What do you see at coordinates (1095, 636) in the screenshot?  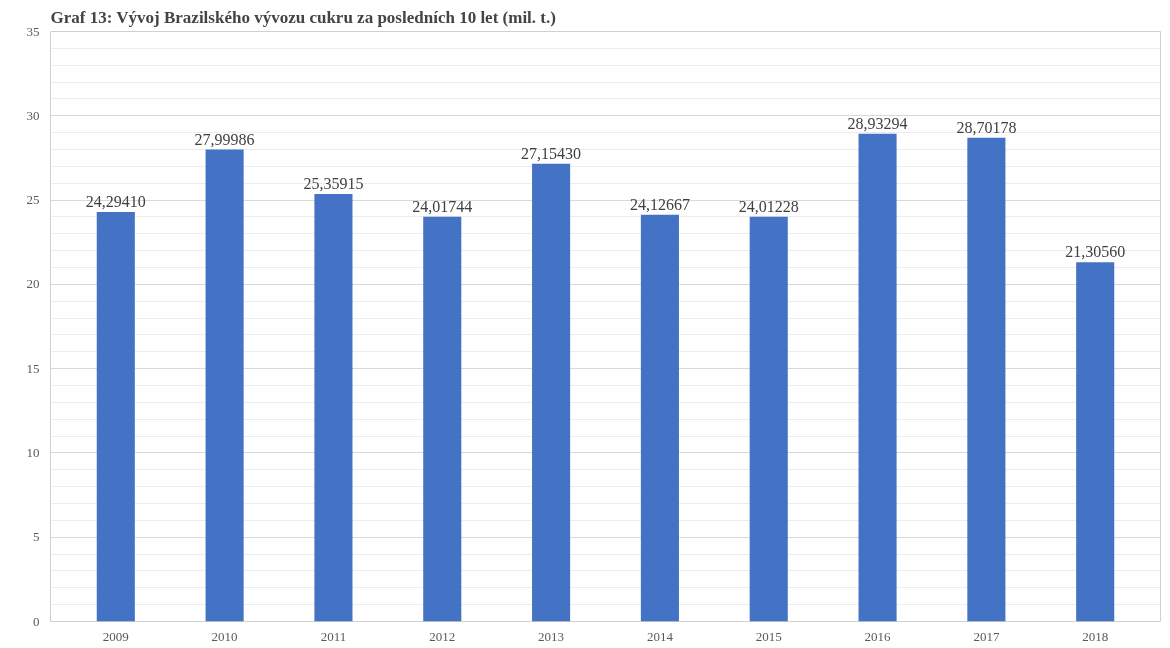 I see `x-tick-label: 2018` at bounding box center [1095, 636].